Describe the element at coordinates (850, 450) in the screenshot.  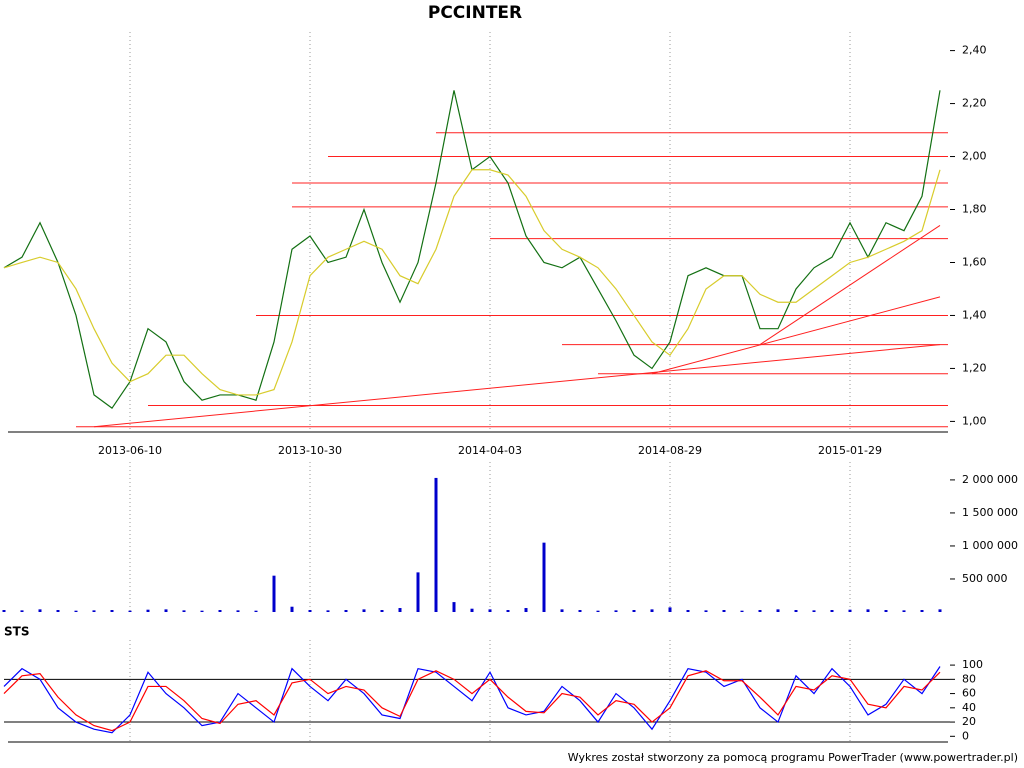
I see `x-tick-label: 2015-01-29` at that location.